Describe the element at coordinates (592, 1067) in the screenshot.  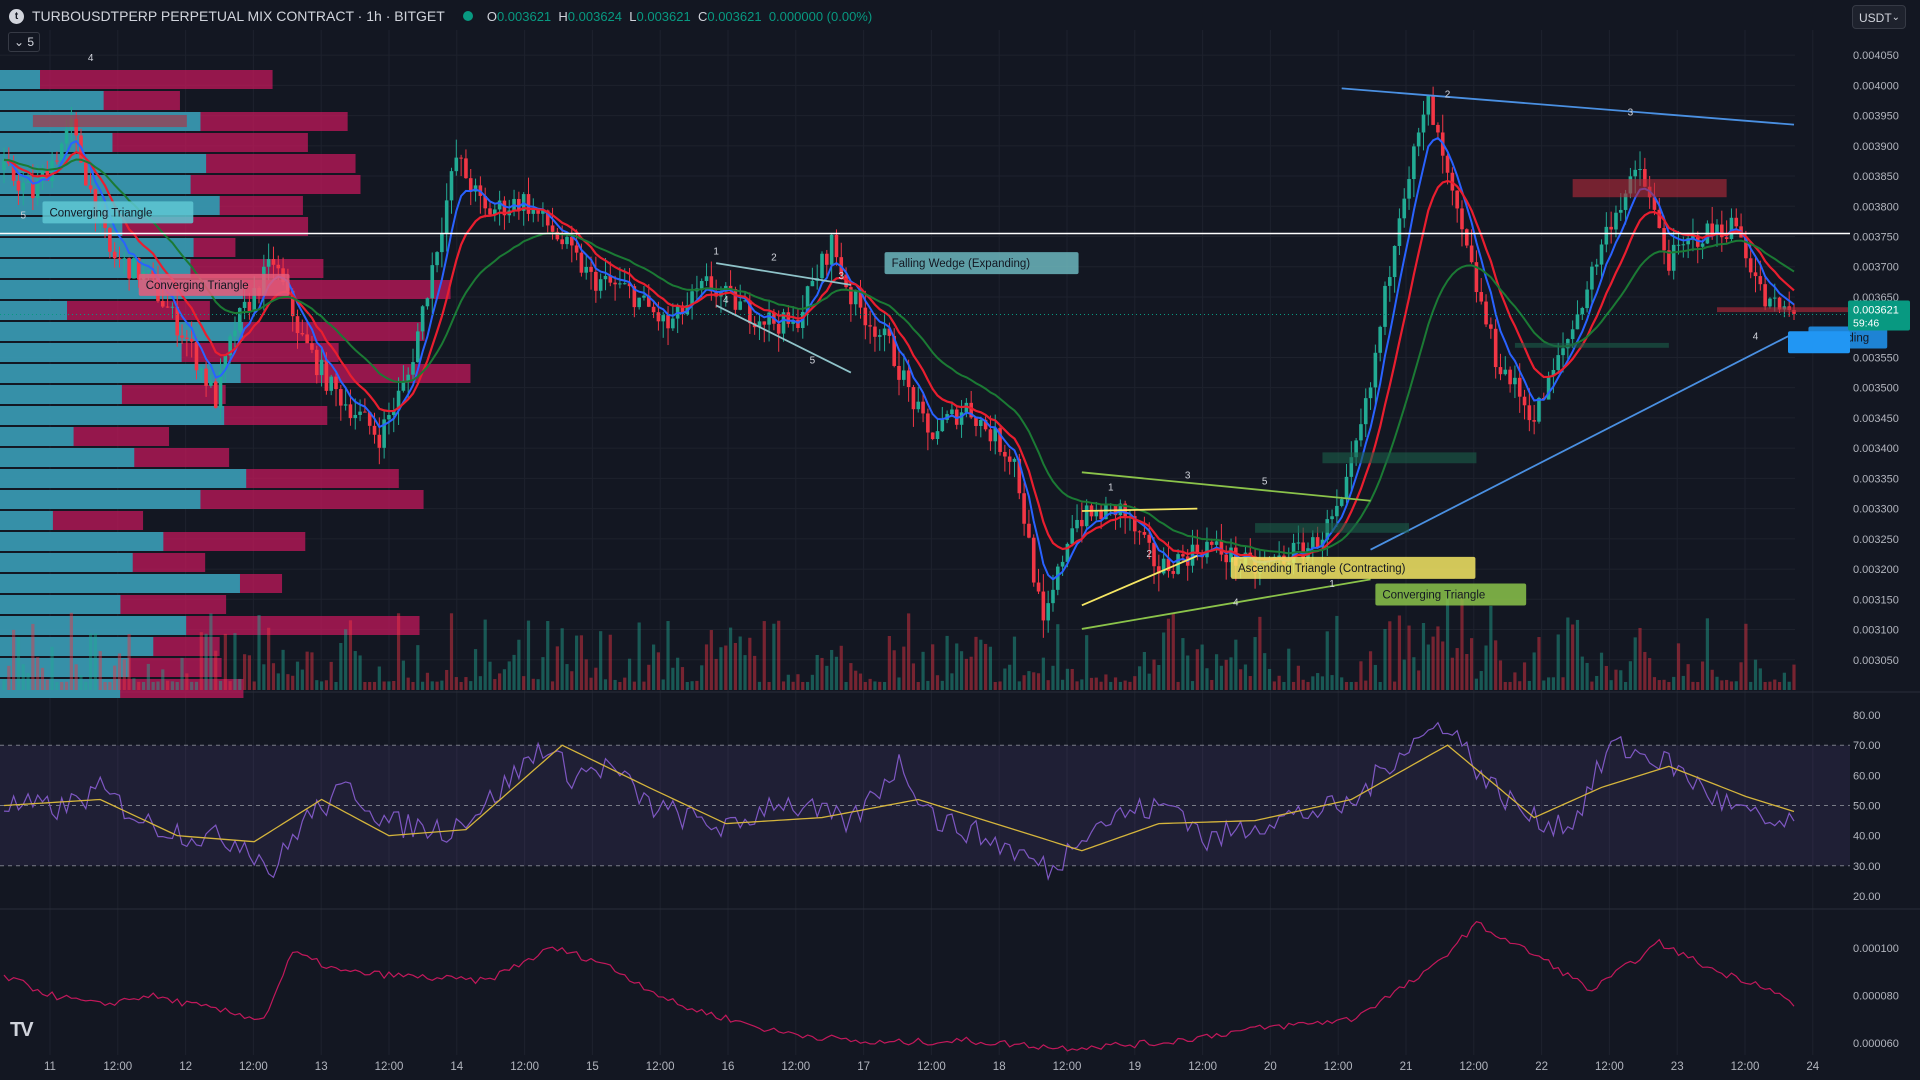
I see `time-axis-tick: 15` at that location.